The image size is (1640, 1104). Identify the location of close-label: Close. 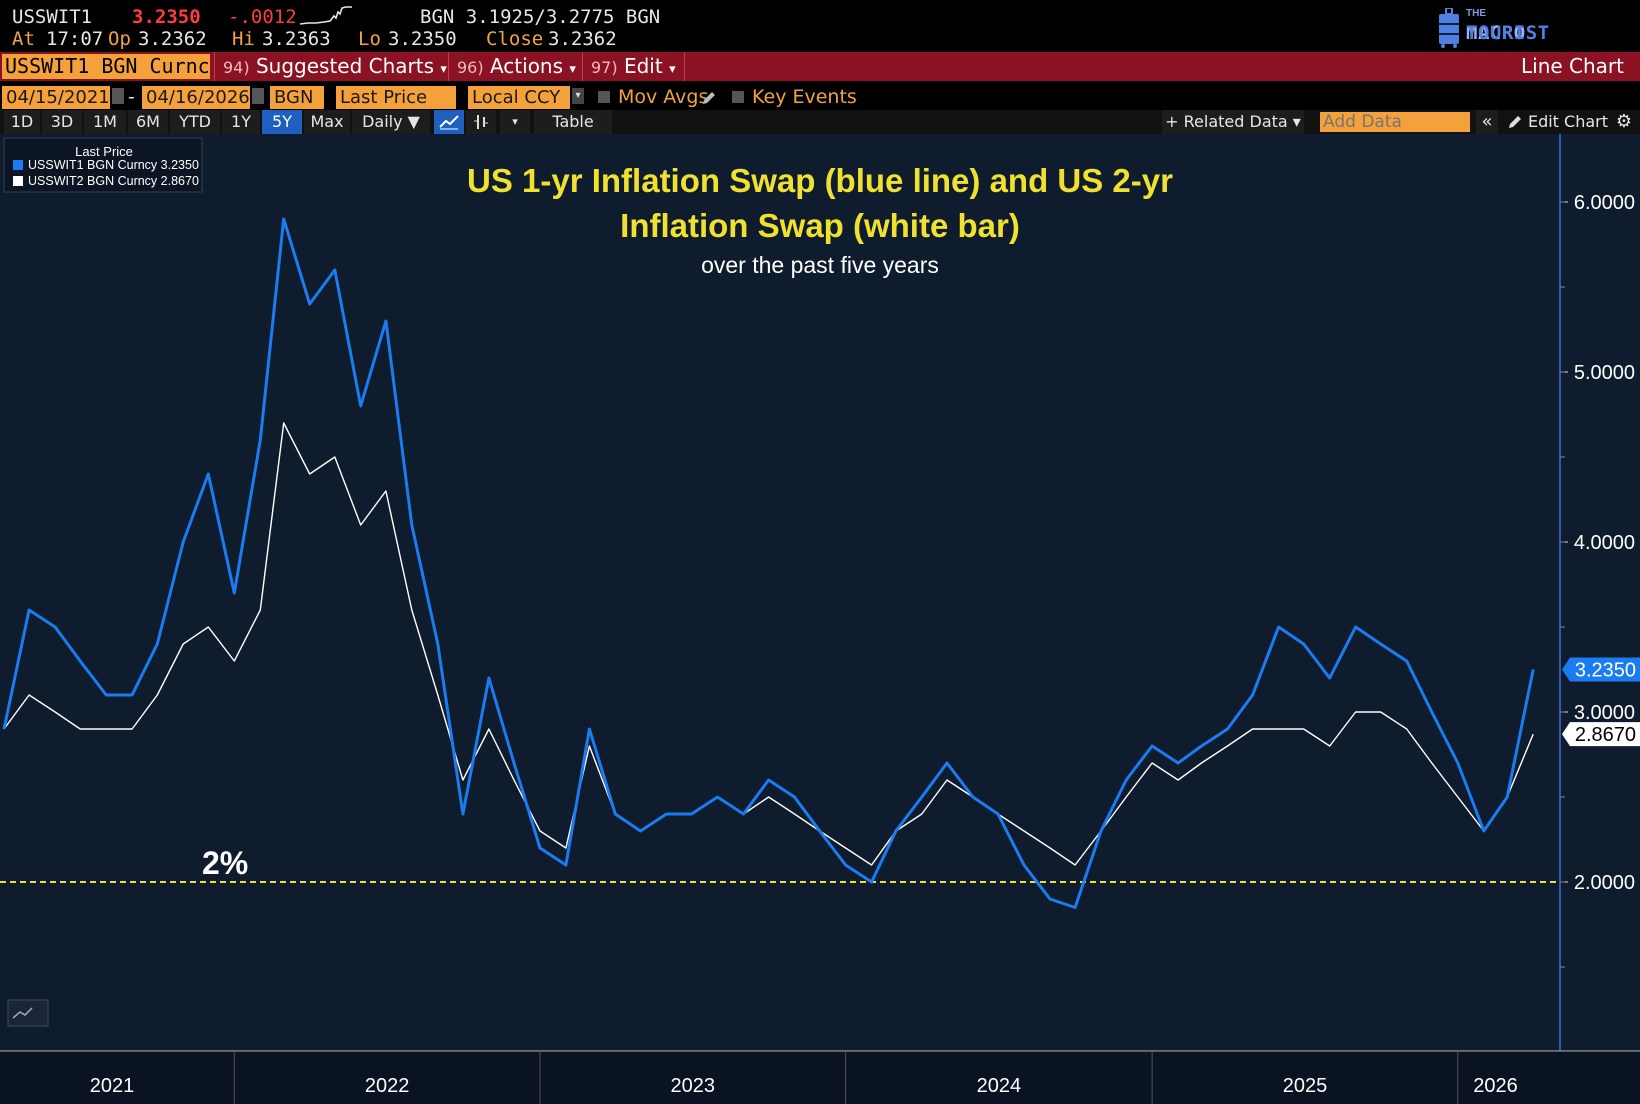
(515, 39).